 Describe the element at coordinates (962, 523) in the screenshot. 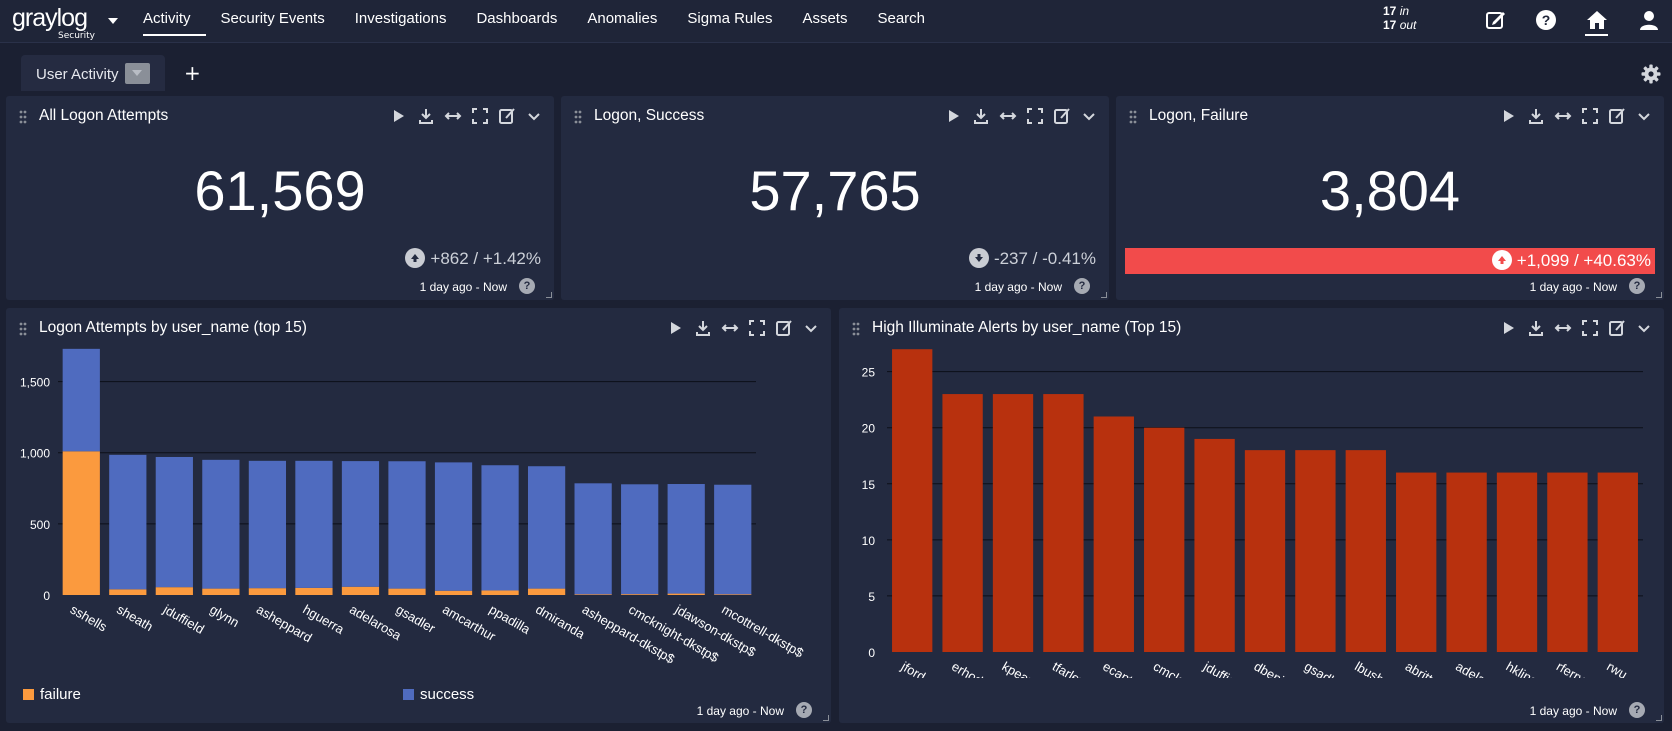

I see `bar-erhodes` at that location.